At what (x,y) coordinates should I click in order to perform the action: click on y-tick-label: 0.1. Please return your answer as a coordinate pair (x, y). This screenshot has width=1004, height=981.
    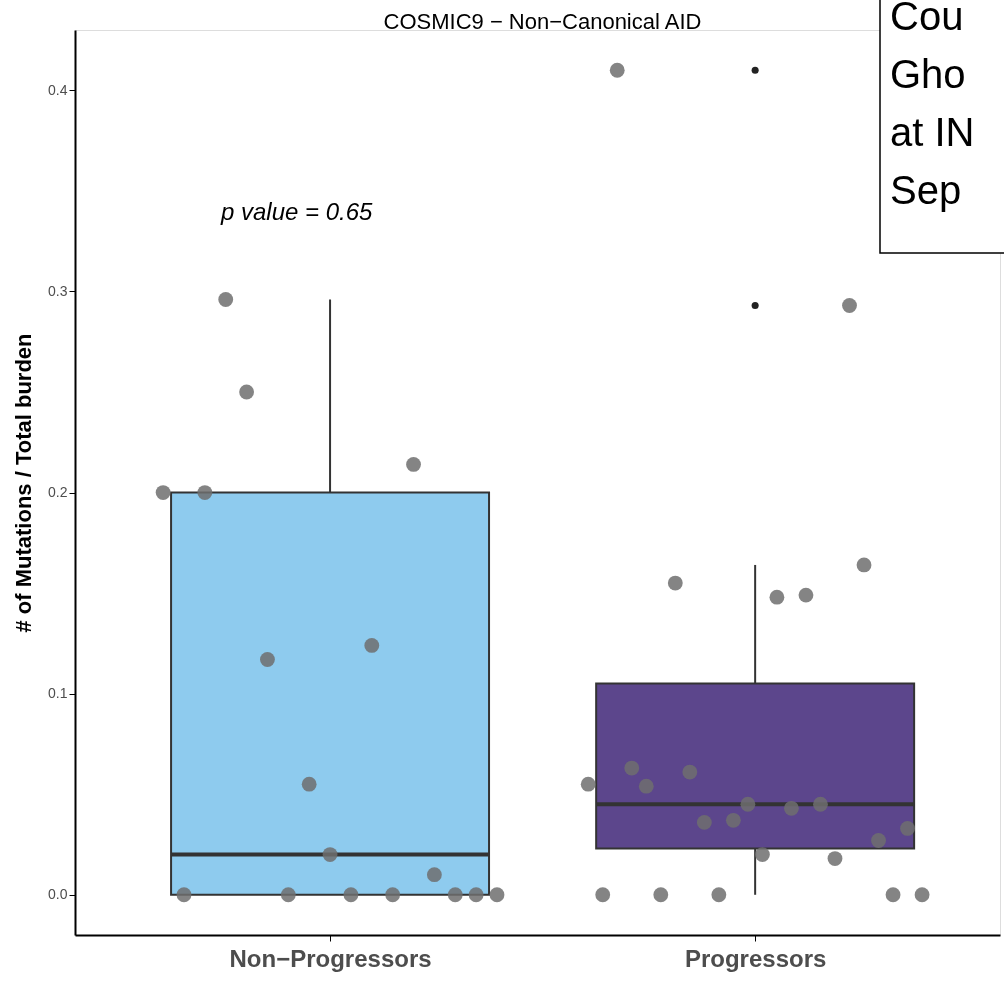
    Looking at the image, I should click on (58, 693).